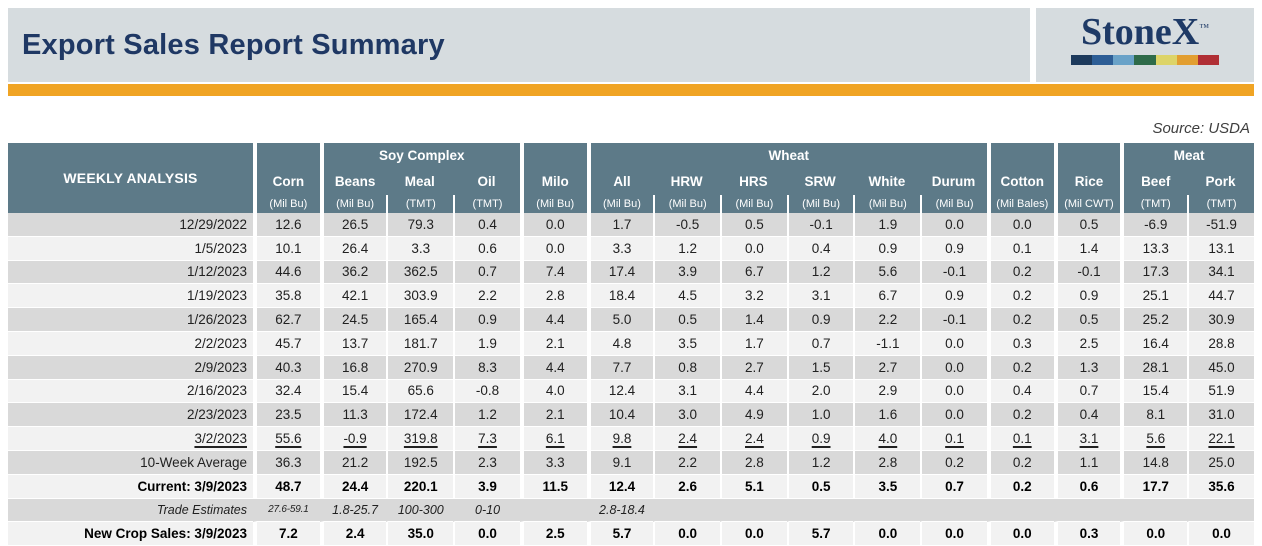 The height and width of the screenshot is (546, 1262). I want to click on cell: 2.6, so click(687, 486).